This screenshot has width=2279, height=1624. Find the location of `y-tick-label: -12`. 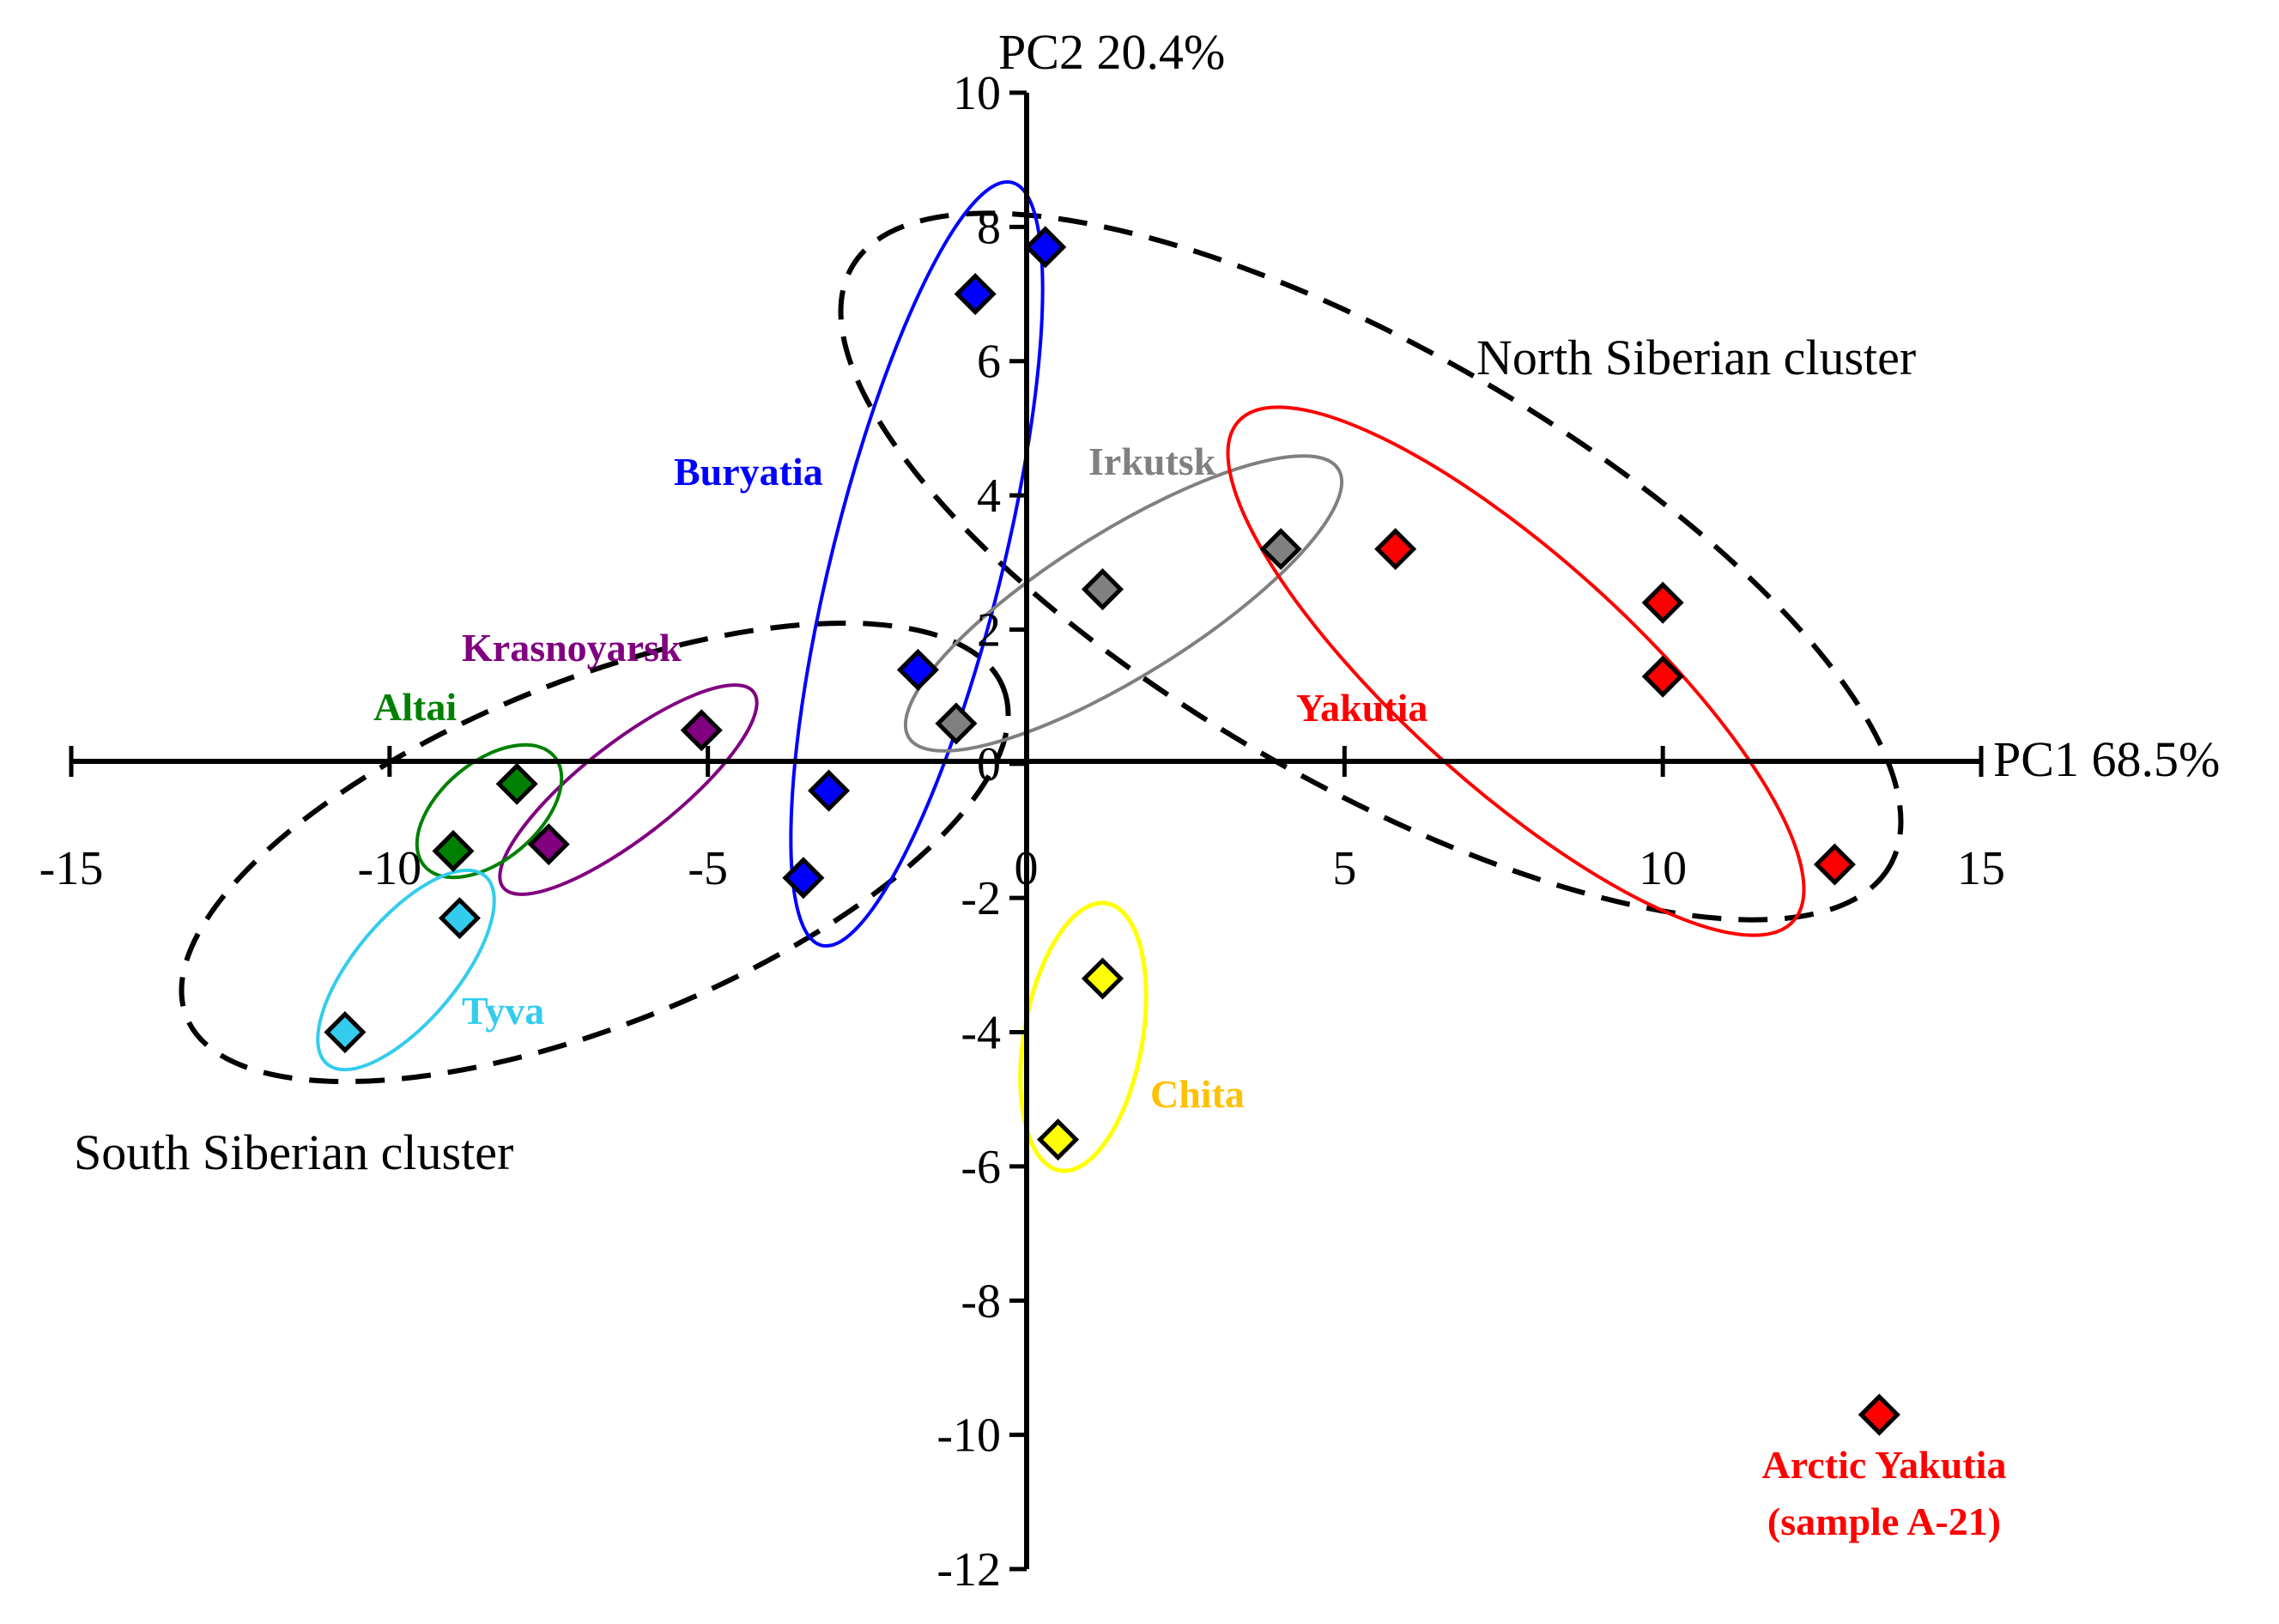

y-tick-label: -12 is located at coordinates (968, 1570).